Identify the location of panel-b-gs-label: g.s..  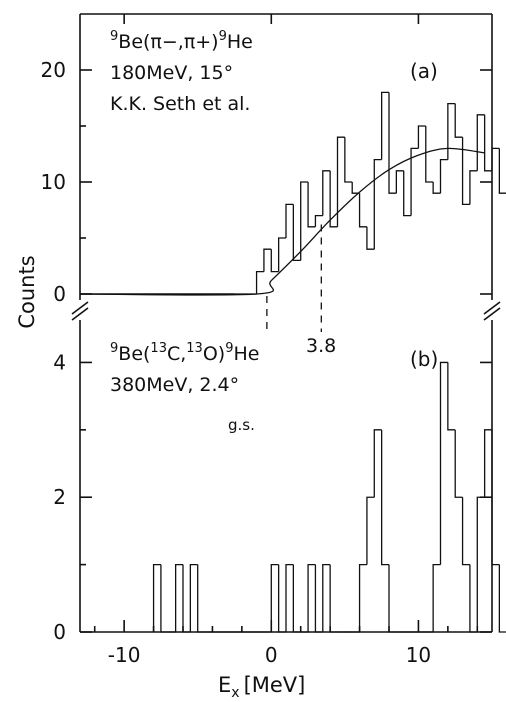
(241, 425).